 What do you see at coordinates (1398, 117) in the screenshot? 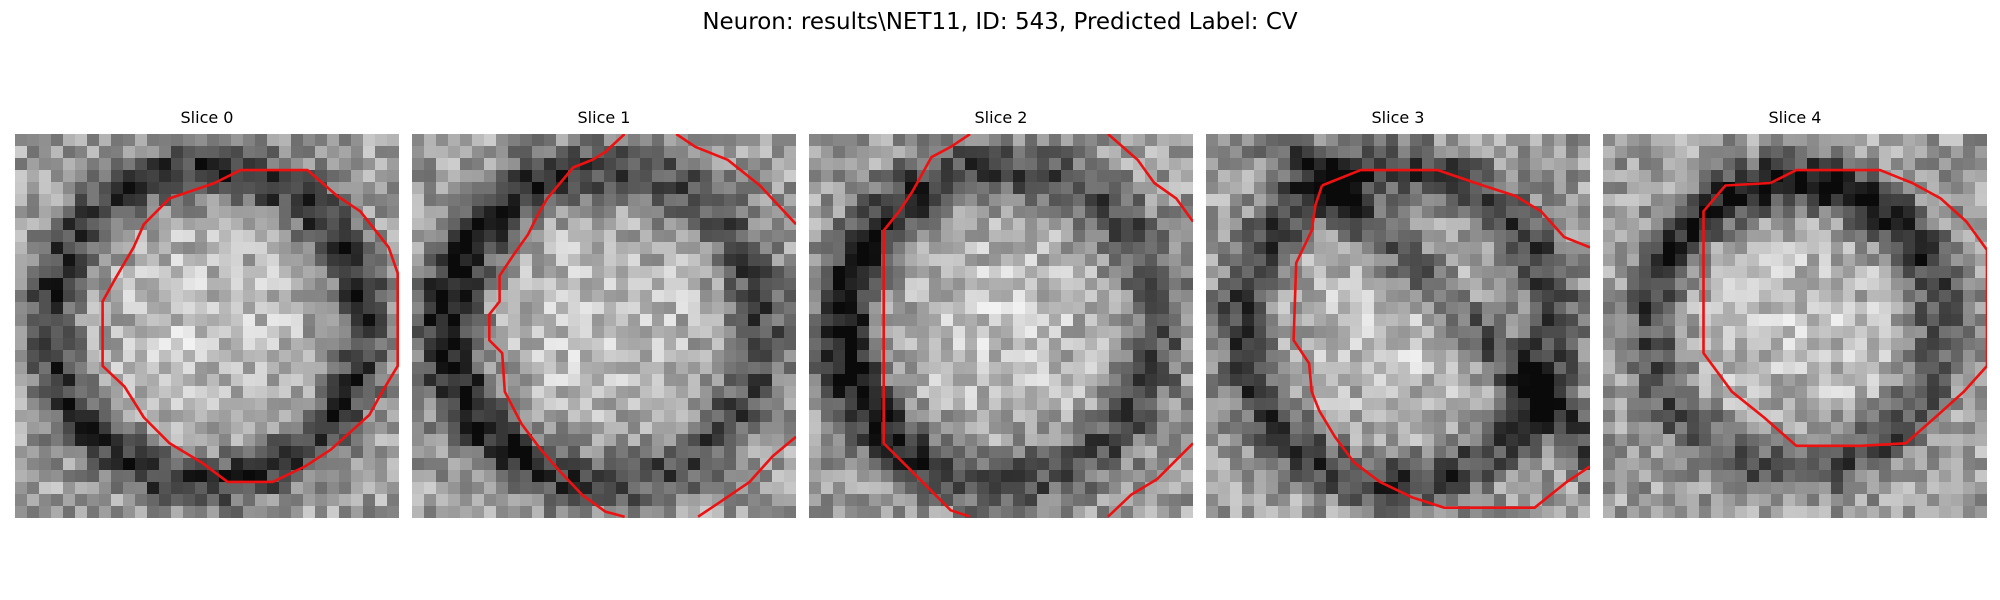
I see `panel-title-slice-3: Slice 3` at bounding box center [1398, 117].